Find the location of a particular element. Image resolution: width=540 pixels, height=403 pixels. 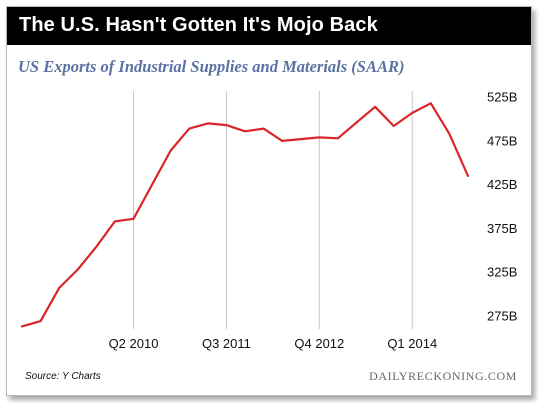

y-tick-label: 375B is located at coordinates (502, 228).